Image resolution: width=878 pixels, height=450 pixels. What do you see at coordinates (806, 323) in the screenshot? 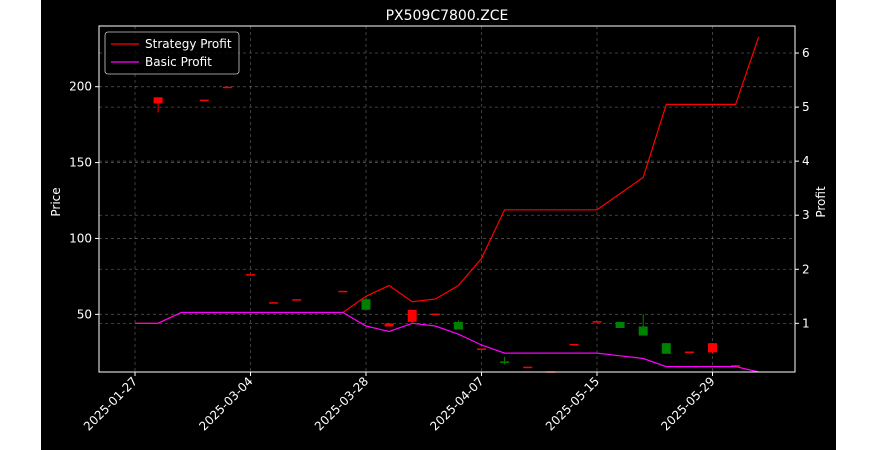
I see `y2-tick-label: 1` at bounding box center [806, 323].